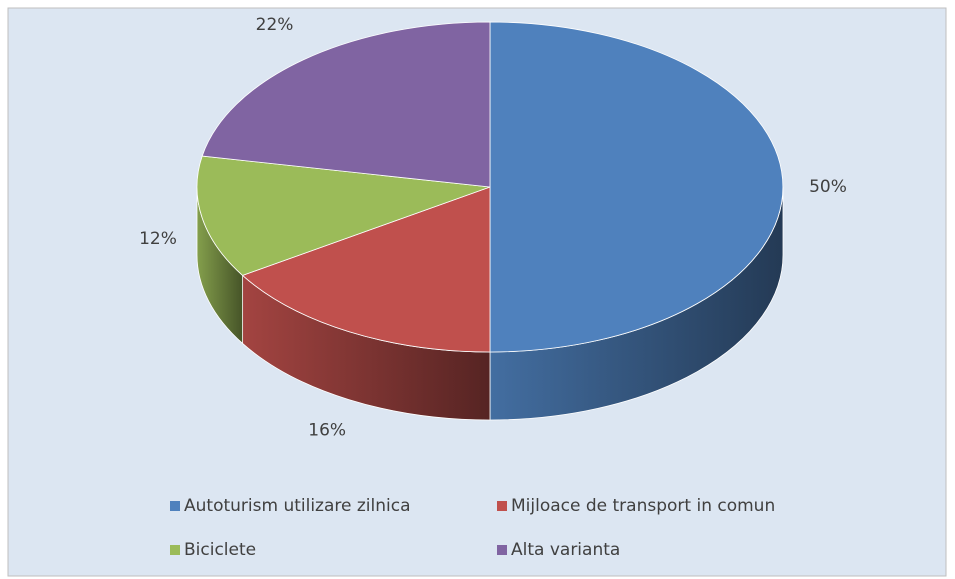 This screenshot has height=579, width=955. What do you see at coordinates (297, 506) in the screenshot?
I see `legend-label: Autoturism utilizare zilnica` at bounding box center [297, 506].